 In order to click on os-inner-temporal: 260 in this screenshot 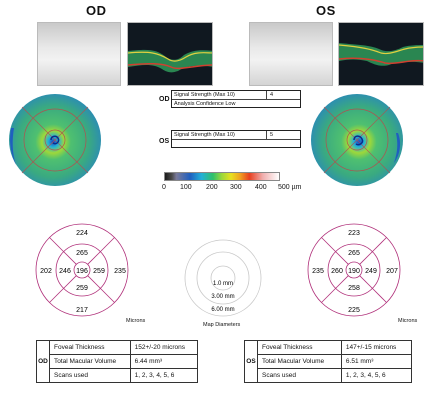, I will do `click(337, 271)`.